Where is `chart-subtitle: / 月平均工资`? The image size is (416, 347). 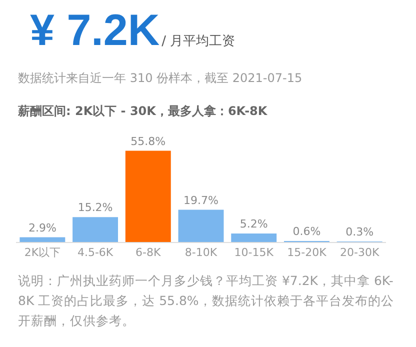 chart-subtitle: / 月平均工资 is located at coordinates (199, 41).